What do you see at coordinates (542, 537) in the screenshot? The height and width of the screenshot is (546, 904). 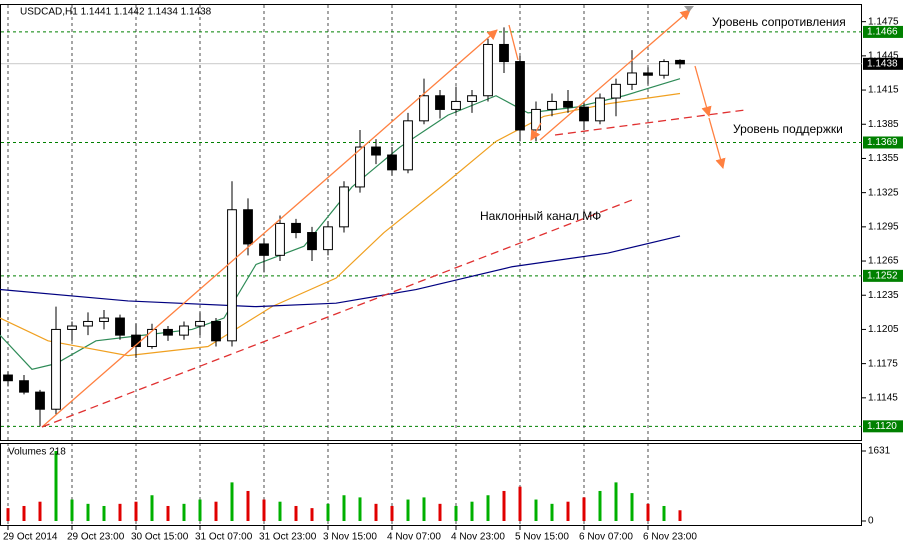 I see `x-tick-label: 5 Nov 15:00` at bounding box center [542, 537].